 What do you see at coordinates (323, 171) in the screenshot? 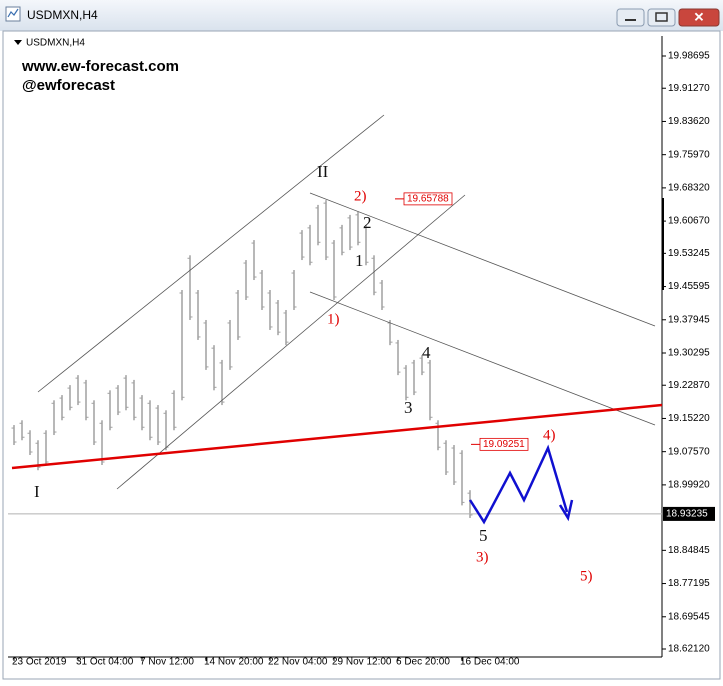
I see `wave-label: II` at bounding box center [323, 171].